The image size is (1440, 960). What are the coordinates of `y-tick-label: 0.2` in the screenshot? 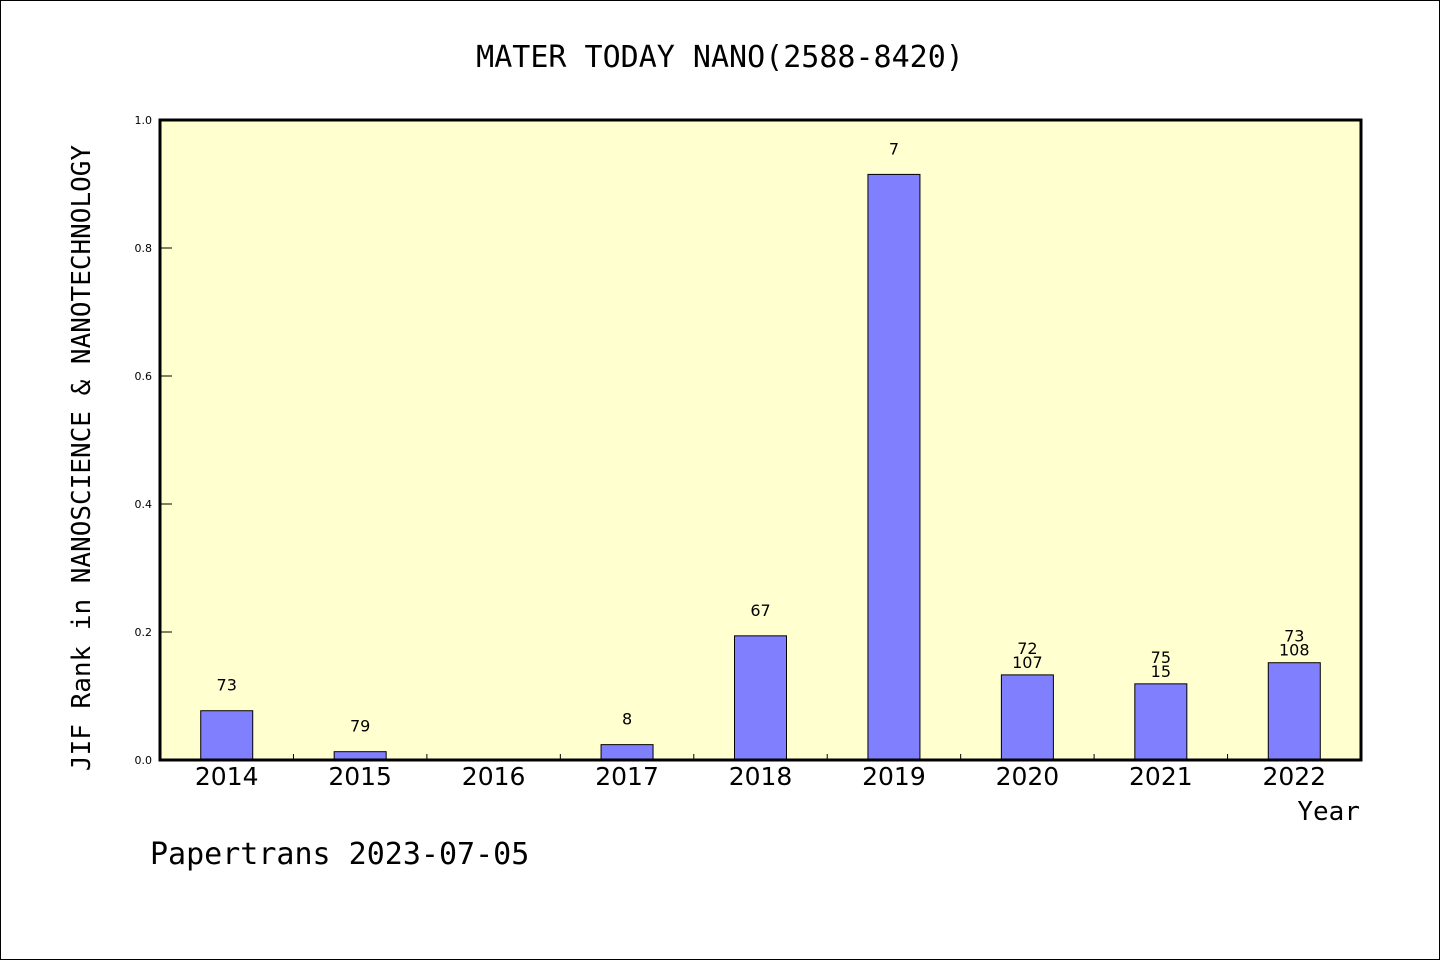 It's located at (144, 632).